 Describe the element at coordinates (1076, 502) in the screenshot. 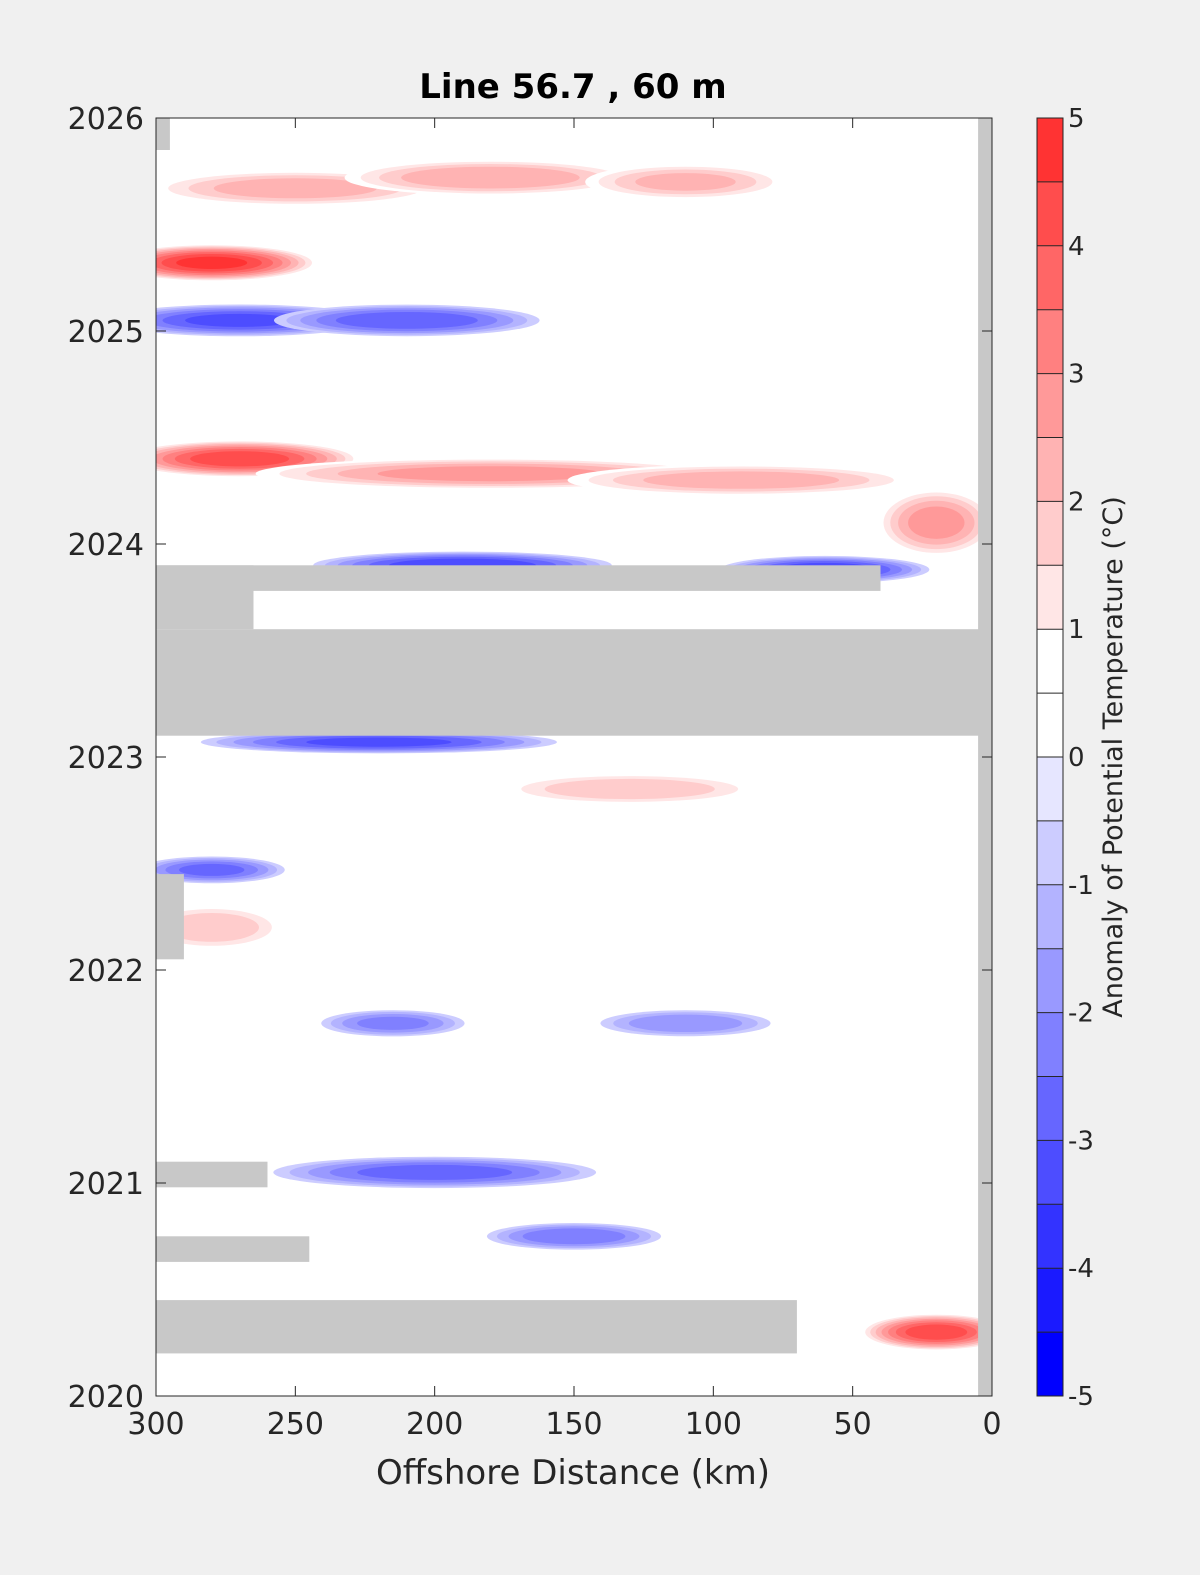

I see `colorbar-tick-label: 2` at that location.